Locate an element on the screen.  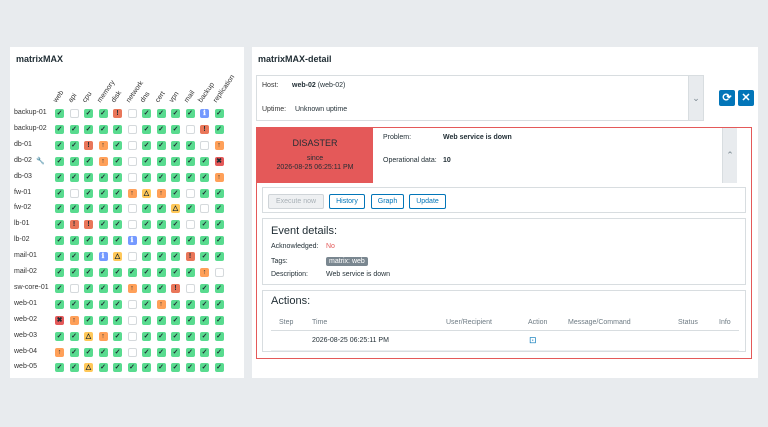
host-label-lb-01: lb-01 is located at coordinates (22, 224).